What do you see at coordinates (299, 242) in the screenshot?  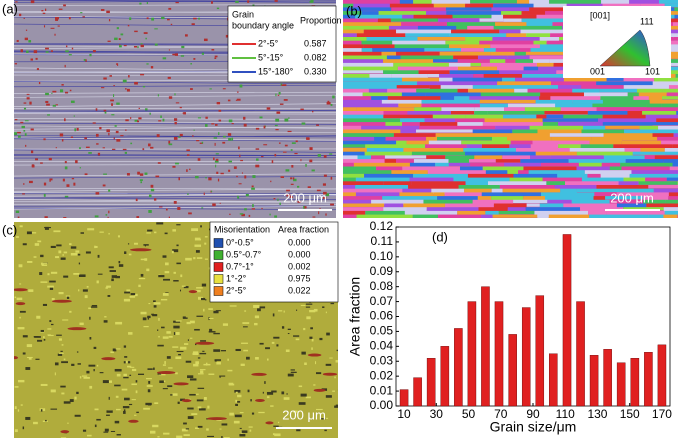 I see `legend-value: 0.000` at bounding box center [299, 242].